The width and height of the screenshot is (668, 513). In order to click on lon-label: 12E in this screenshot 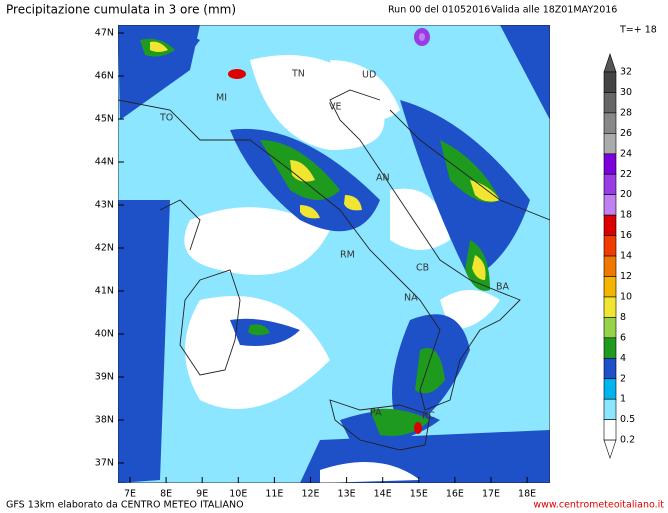, I will do `click(310, 494)`.